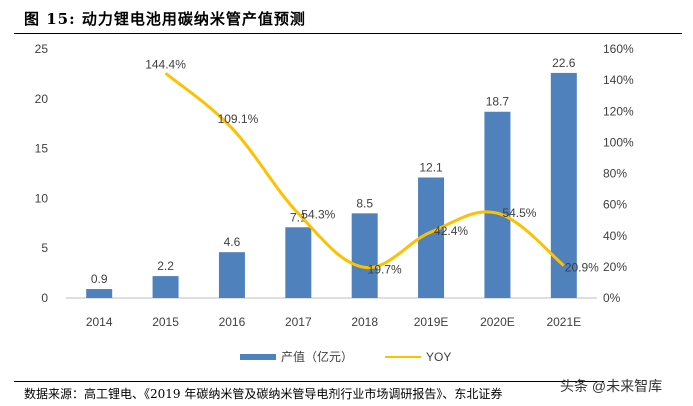  I want to click on line-data-label: 20.9%, so click(582, 267).